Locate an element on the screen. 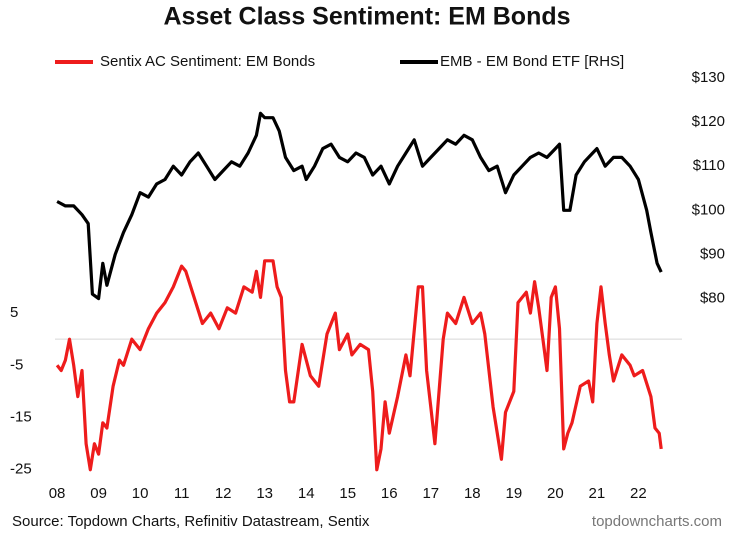 This screenshot has width=735, height=541. y2-tick-label: $90 is located at coordinates (712, 253).